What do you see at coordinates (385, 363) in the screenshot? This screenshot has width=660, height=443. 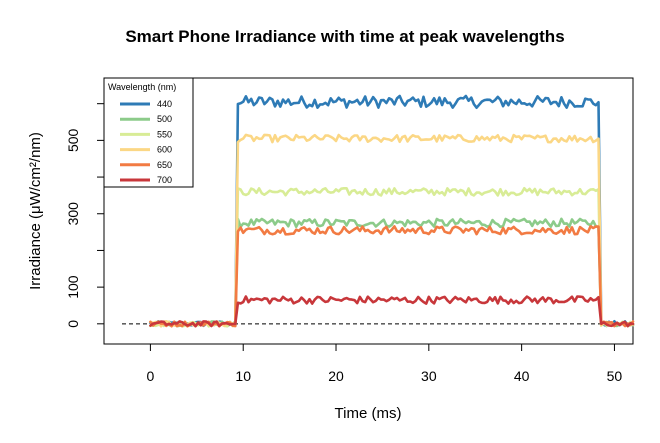 I see `x-axis: 0 10 20 30 40 50` at bounding box center [385, 363].